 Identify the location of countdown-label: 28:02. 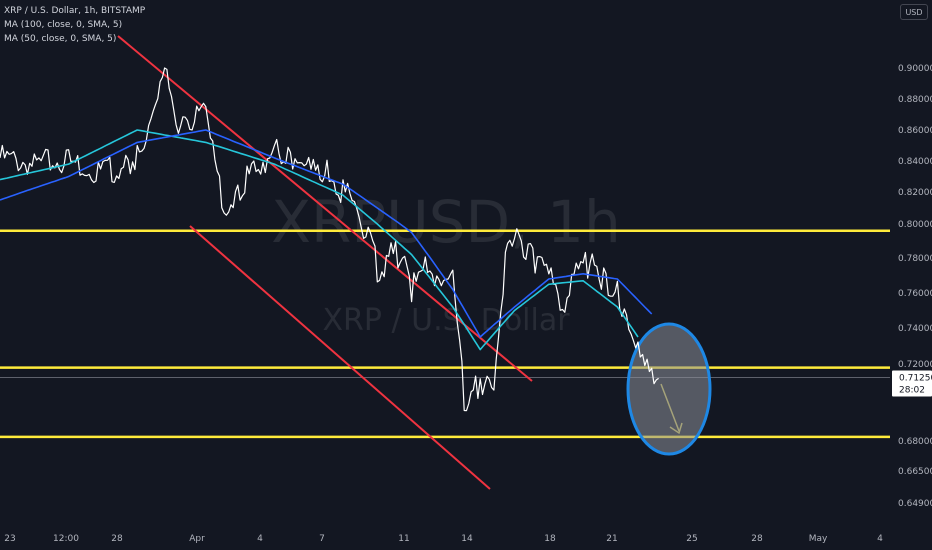
(912, 391).